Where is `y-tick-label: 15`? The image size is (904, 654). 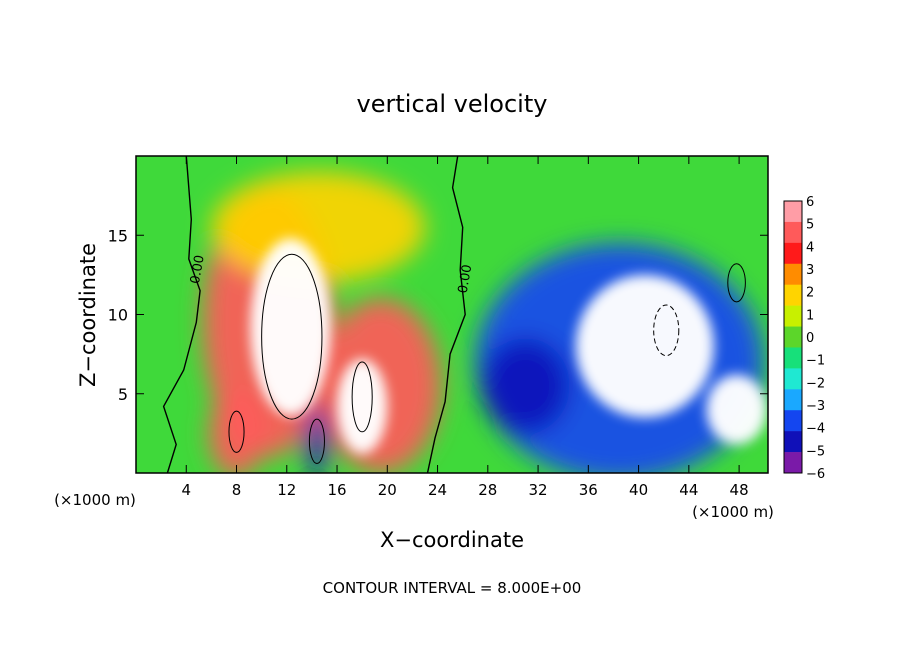 y-tick-label: 15 is located at coordinates (118, 235).